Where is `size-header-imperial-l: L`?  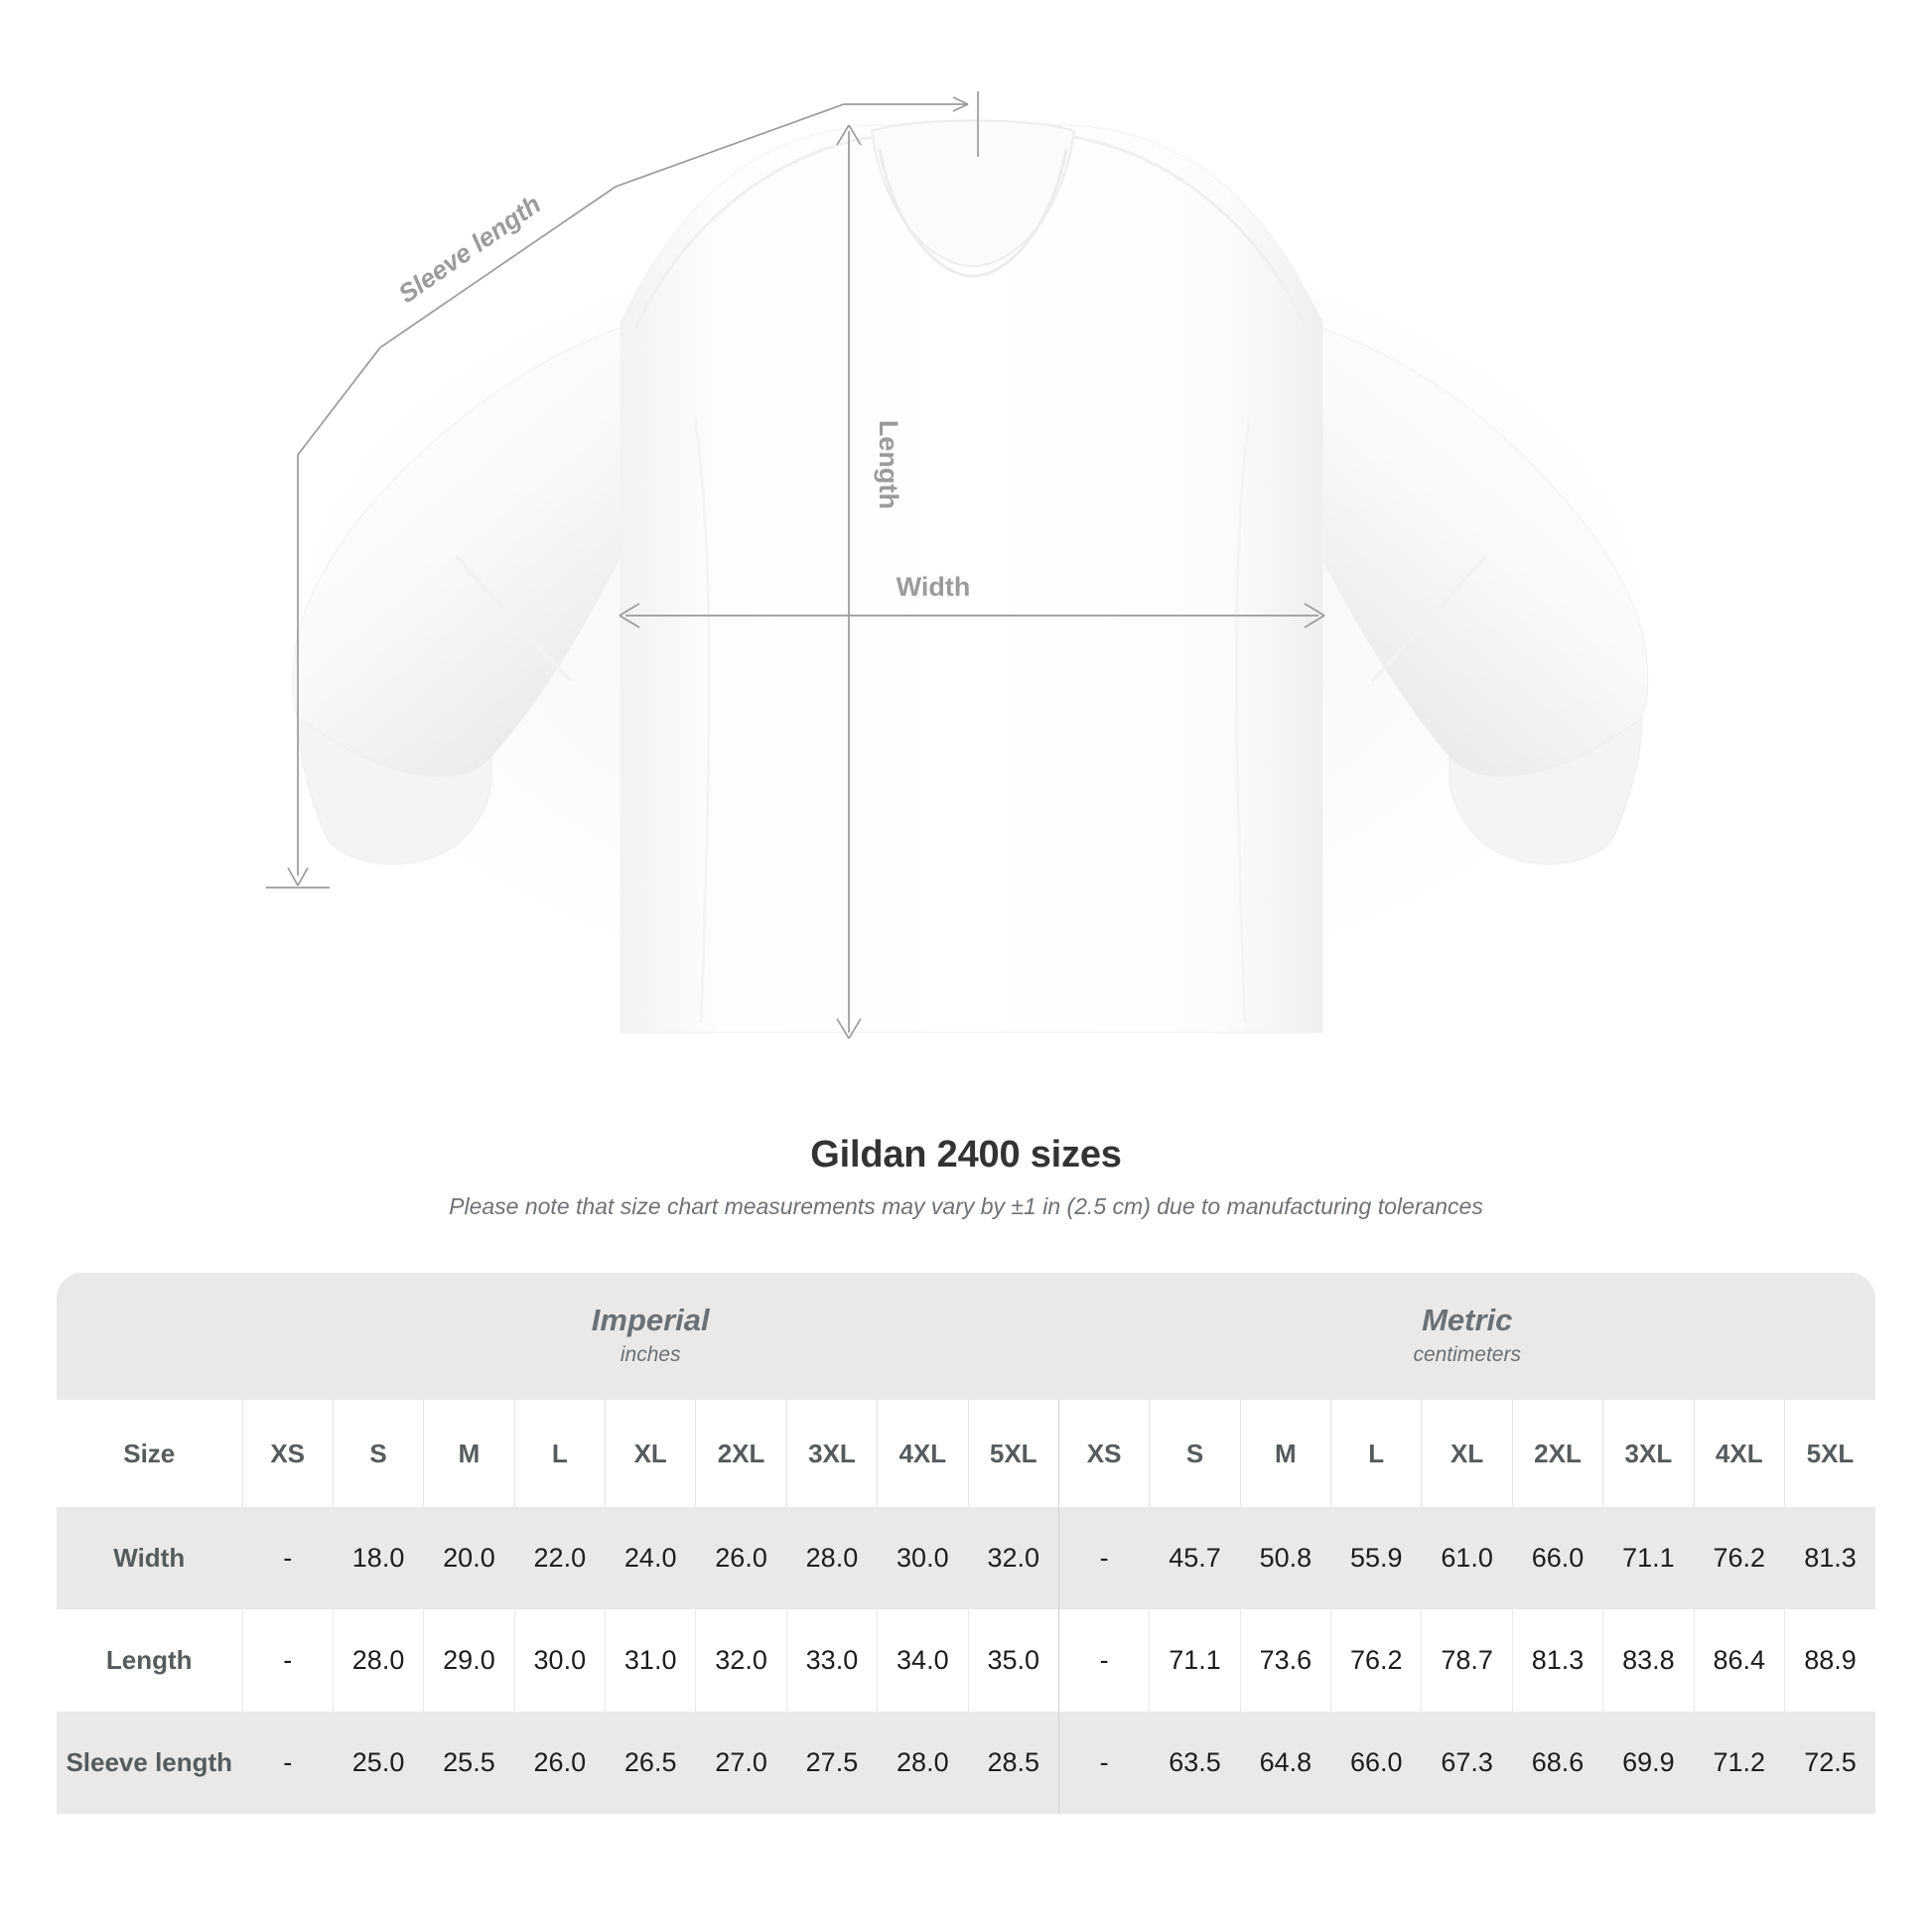
size-header-imperial-l: L is located at coordinates (560, 1454).